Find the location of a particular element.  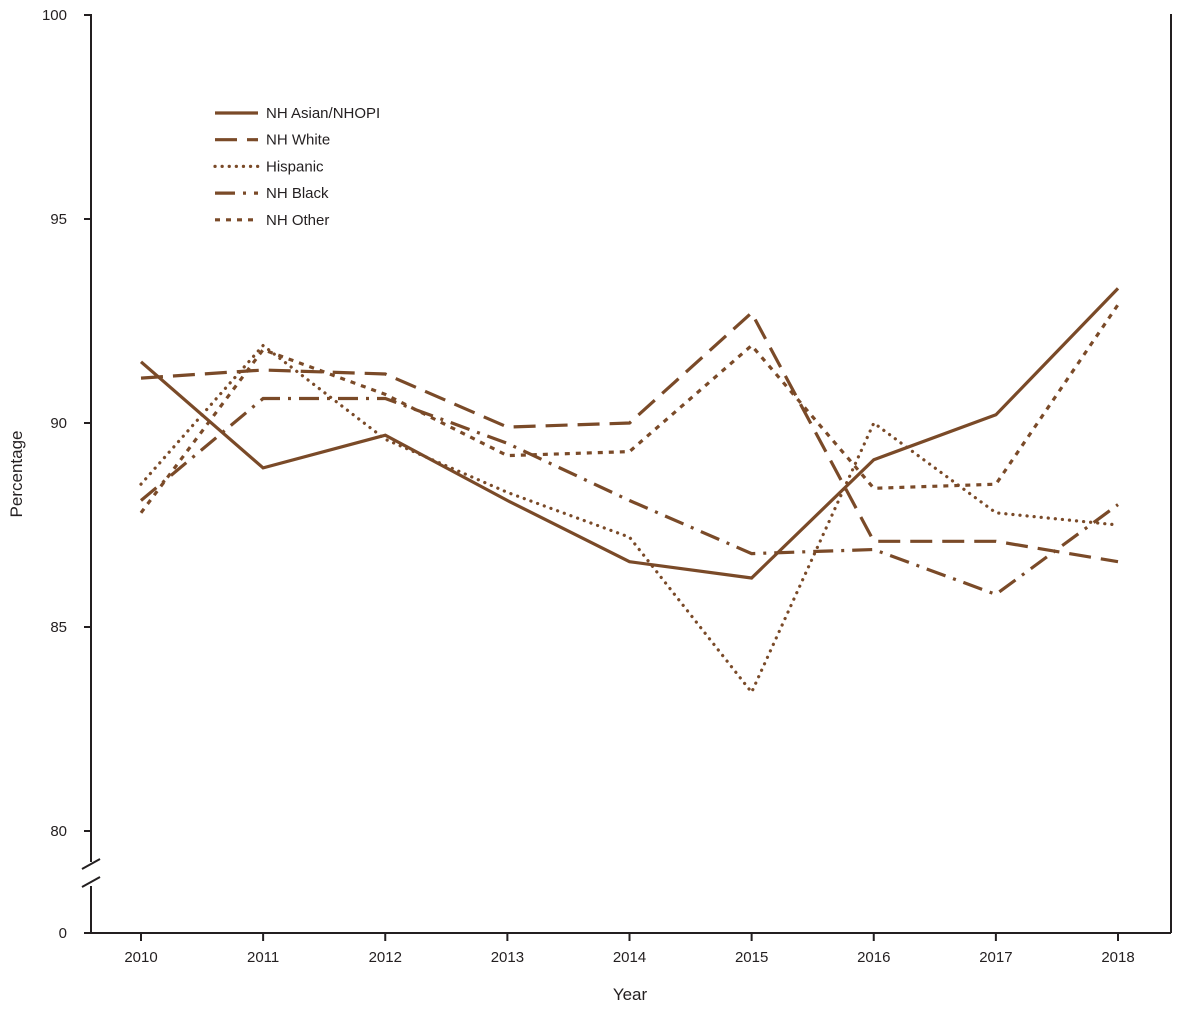

x-tick-label: 2012 is located at coordinates (385, 957).